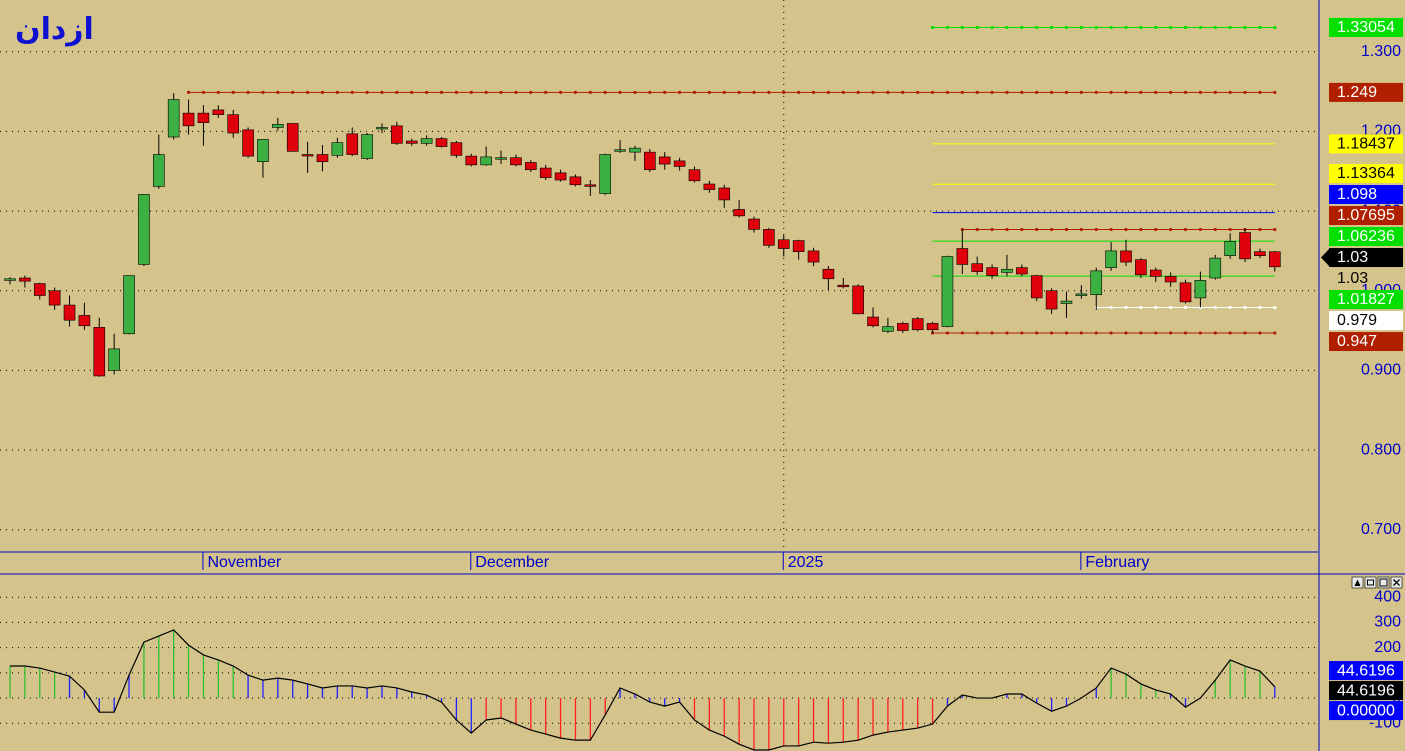 This screenshot has height=751, width=1405. I want to click on x-tick-label: 2025, so click(806, 562).